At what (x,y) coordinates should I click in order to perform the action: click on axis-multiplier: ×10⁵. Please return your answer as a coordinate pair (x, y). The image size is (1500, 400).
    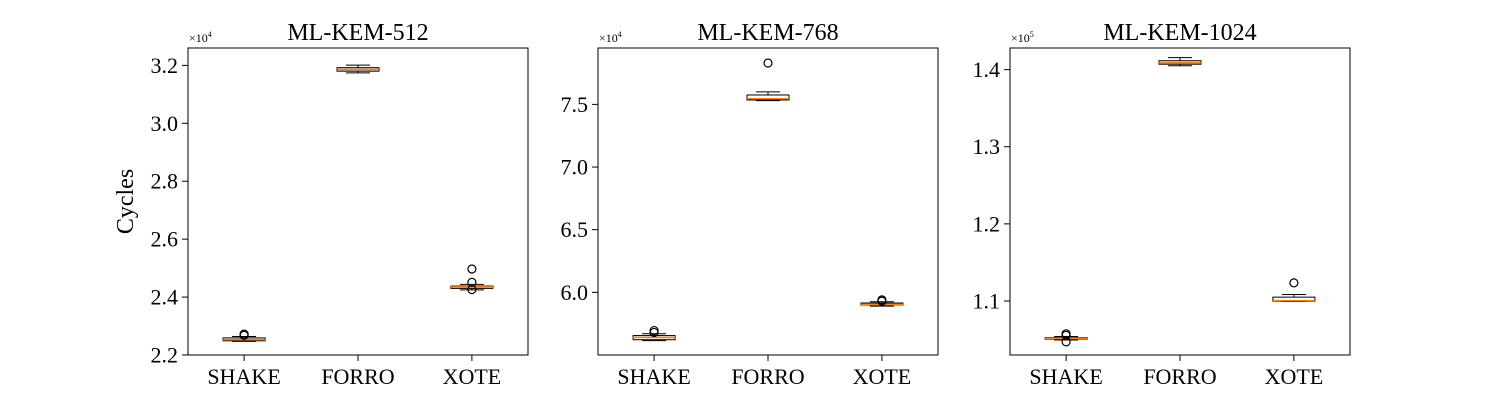
    Looking at the image, I should click on (1022, 37).